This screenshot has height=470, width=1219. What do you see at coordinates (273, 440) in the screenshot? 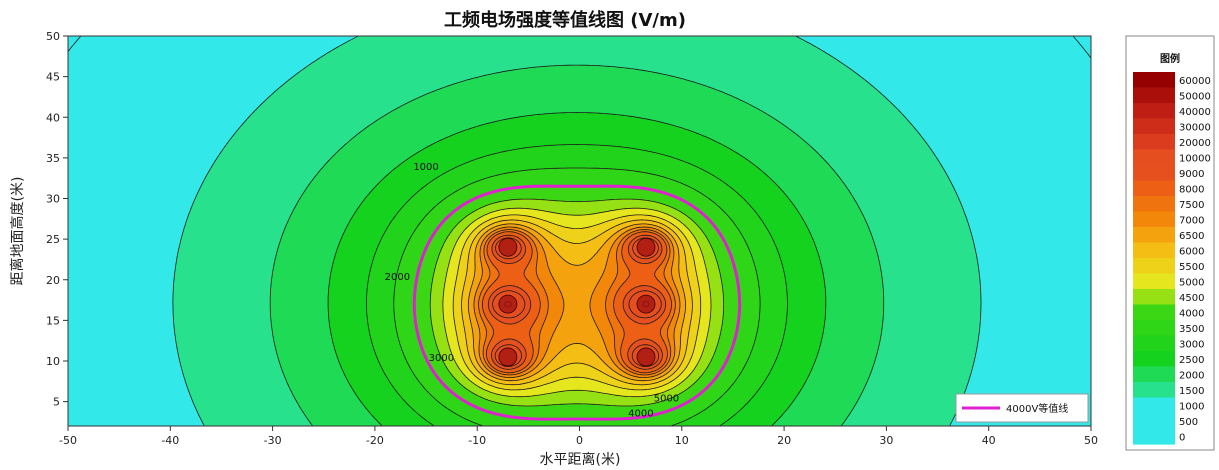
I see `x-tick-label: -30` at bounding box center [273, 440].